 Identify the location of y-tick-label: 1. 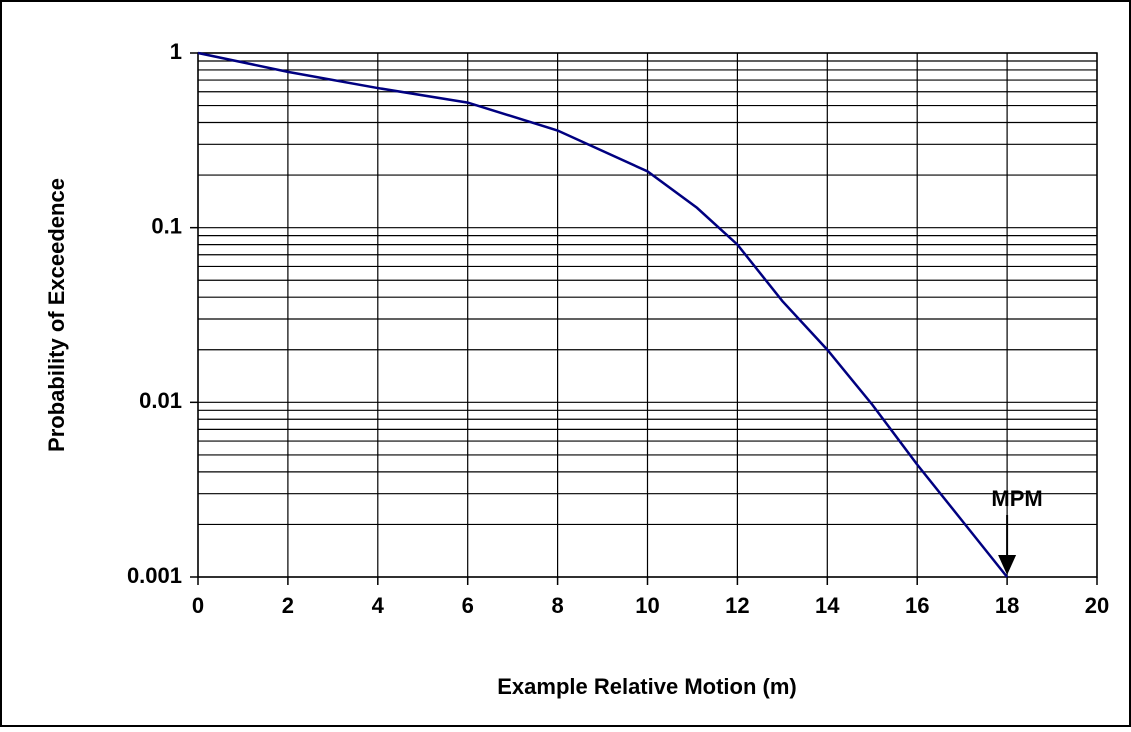
(176, 51).